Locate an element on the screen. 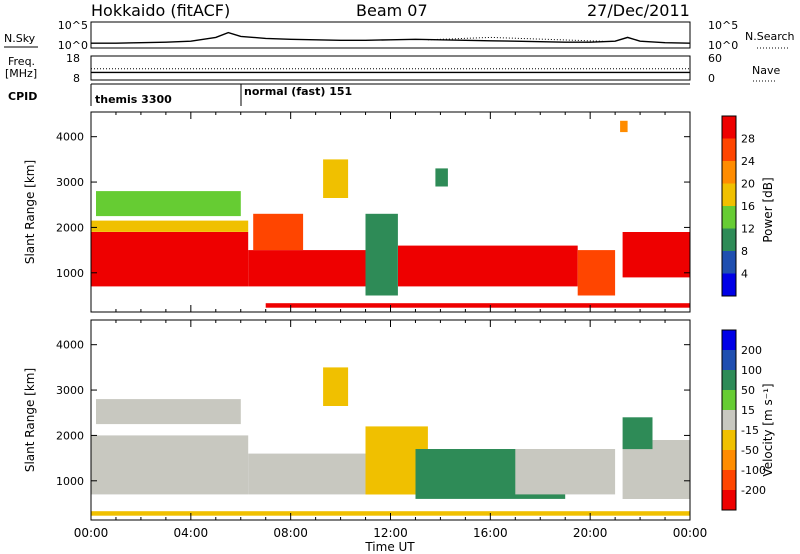 This screenshot has height=554, width=800. x-tick-labels: 00:00 04:00 08:00 12:00 16:00 20:00 00:00 is located at coordinates (391, 533).